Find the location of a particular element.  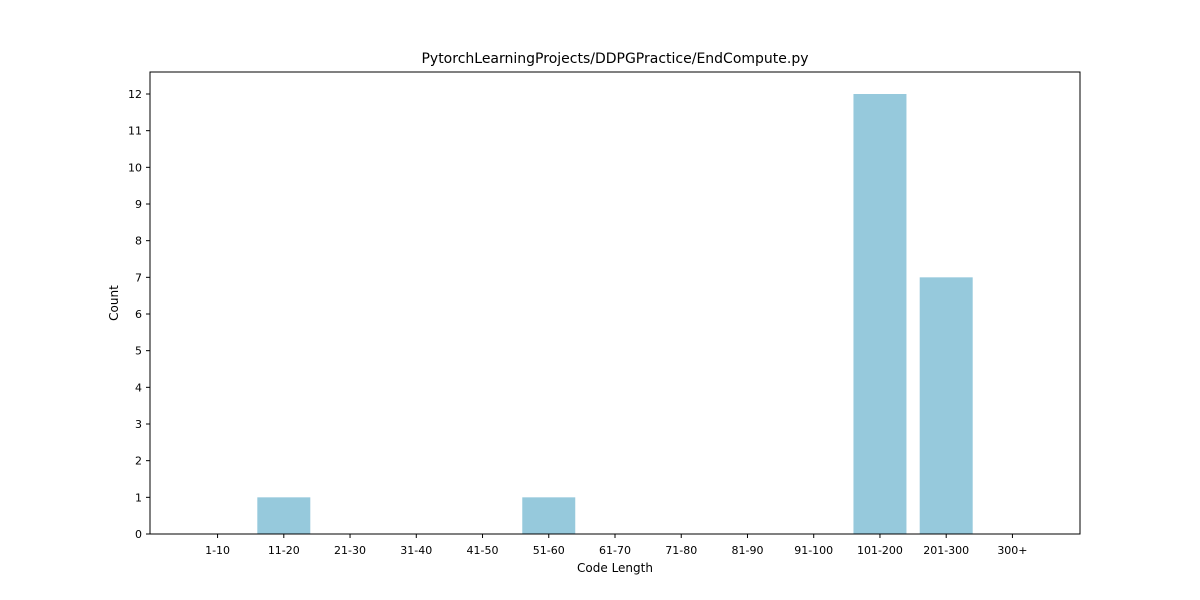

x-tick-label: 51-60 is located at coordinates (549, 550).